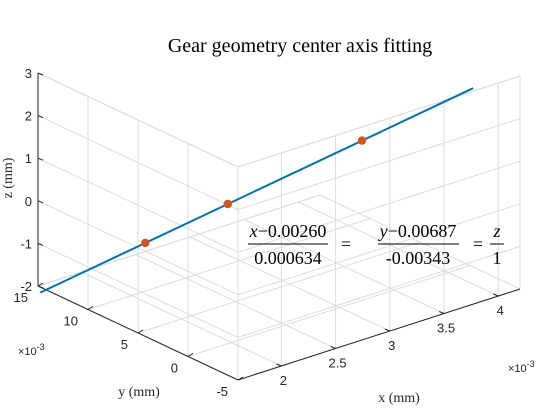 The height and width of the screenshot is (411, 550). I want to click on y-axis-label: y (mm), so click(139, 392).